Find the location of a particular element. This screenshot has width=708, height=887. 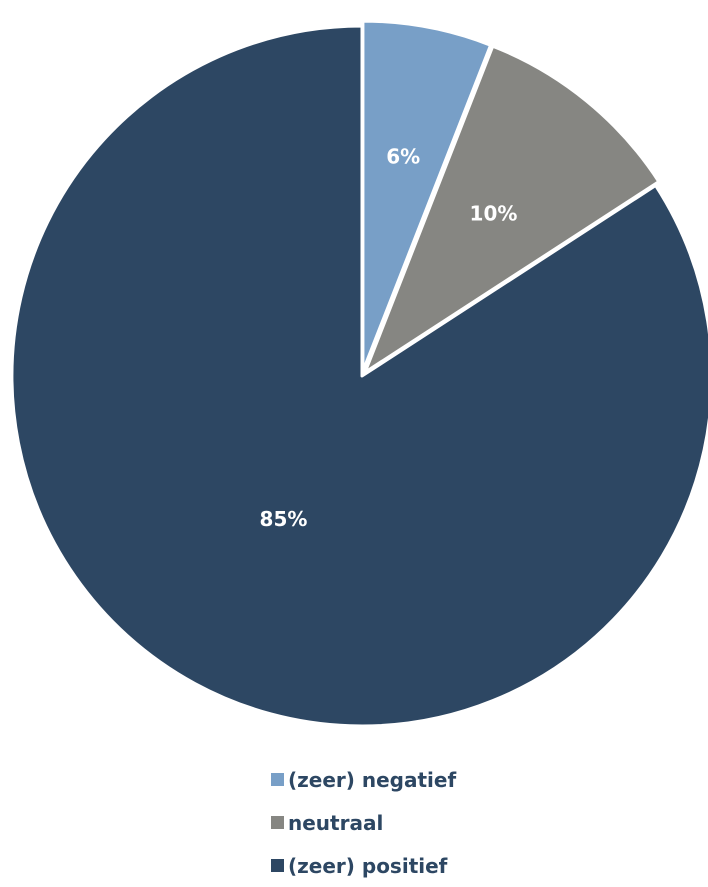

legend-swatch-zeer-negatief is located at coordinates (277, 779).